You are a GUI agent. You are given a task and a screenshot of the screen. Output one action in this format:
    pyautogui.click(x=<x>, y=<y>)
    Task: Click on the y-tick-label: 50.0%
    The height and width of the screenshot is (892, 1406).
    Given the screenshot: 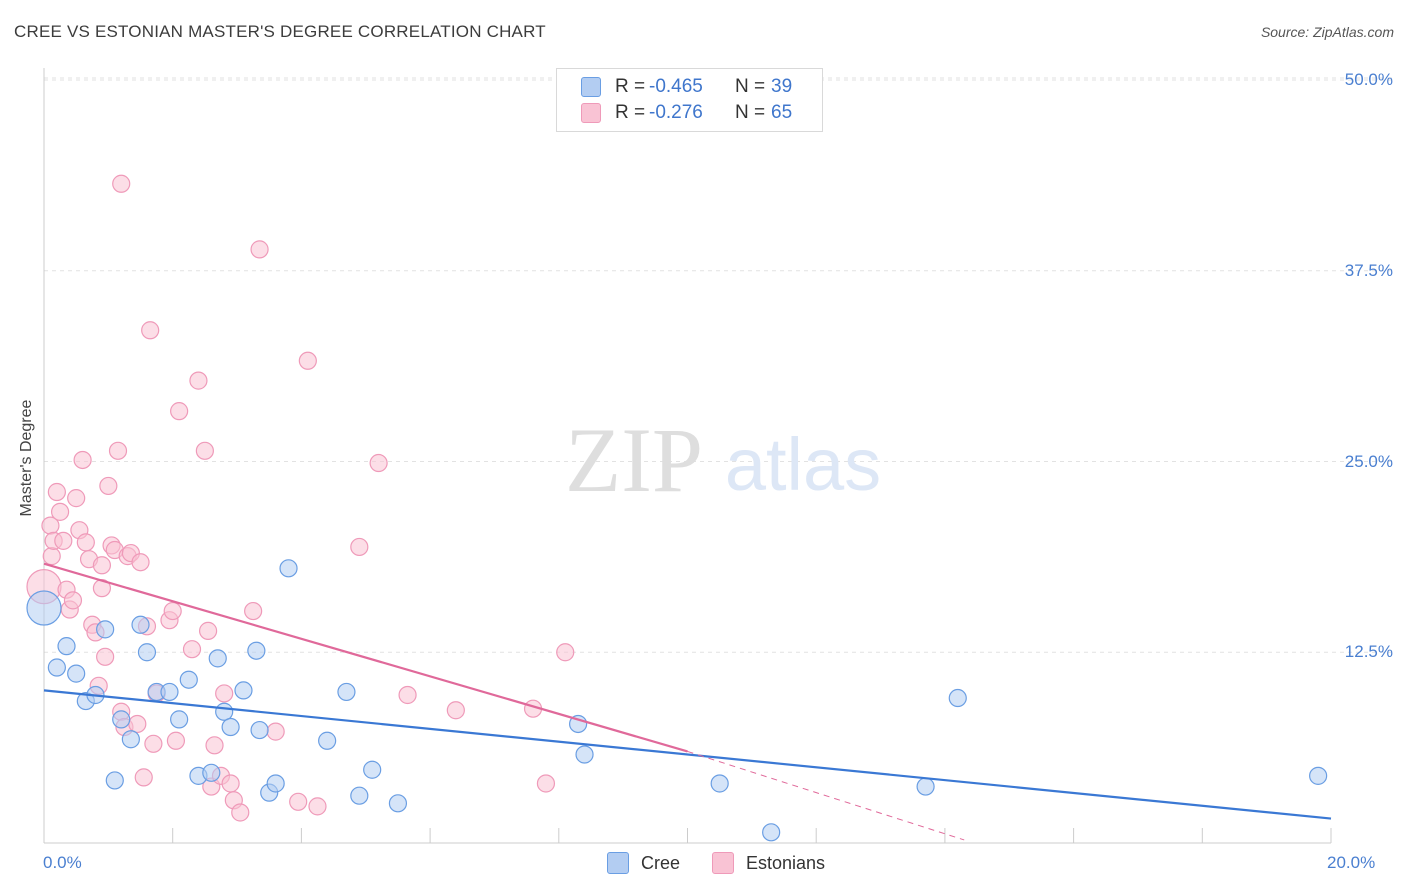 What is the action you would take?
    pyautogui.click(x=1368, y=79)
    